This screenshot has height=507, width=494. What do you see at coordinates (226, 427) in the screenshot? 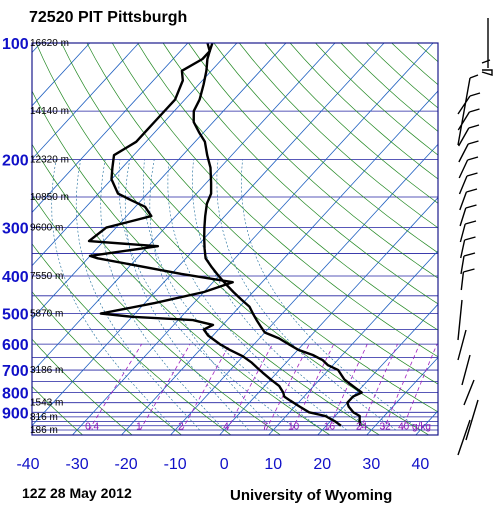
I see `mixing-ratio-label: 4` at bounding box center [226, 427].